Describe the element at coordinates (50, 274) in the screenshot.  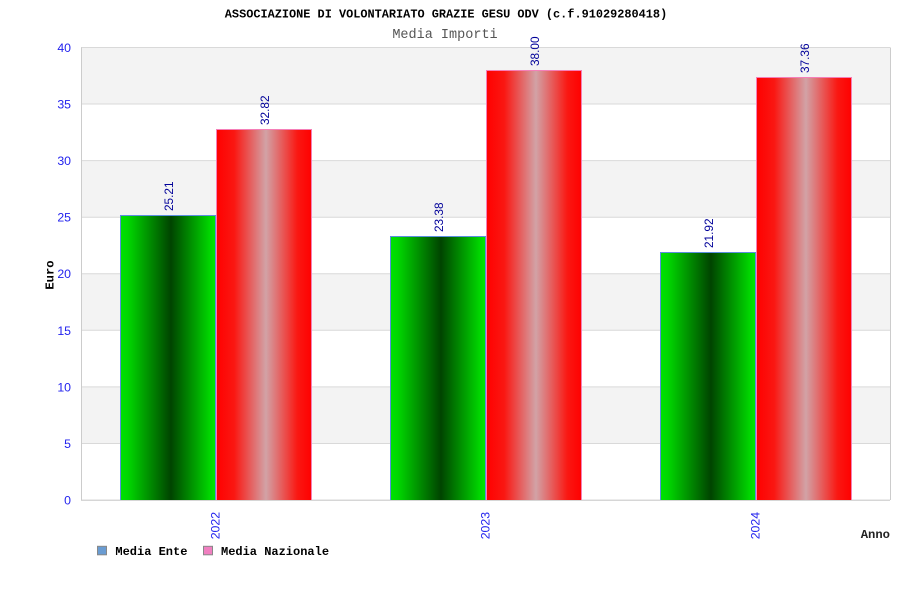
I see `svg-text: Euro` at that location.